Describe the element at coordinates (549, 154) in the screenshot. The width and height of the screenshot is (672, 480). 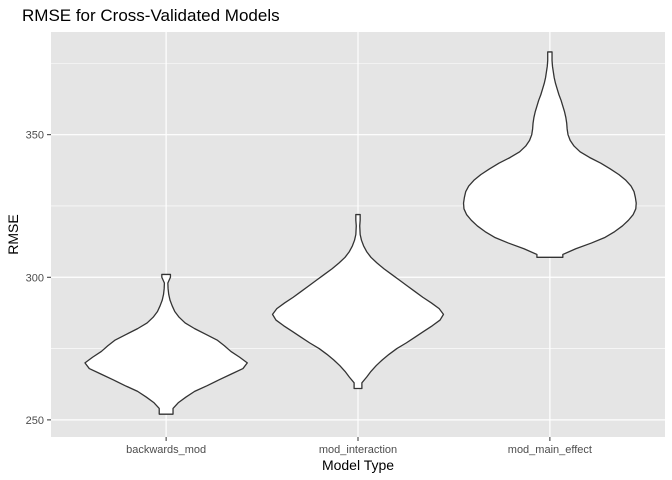
I see `violin-mod_main_effect` at that location.